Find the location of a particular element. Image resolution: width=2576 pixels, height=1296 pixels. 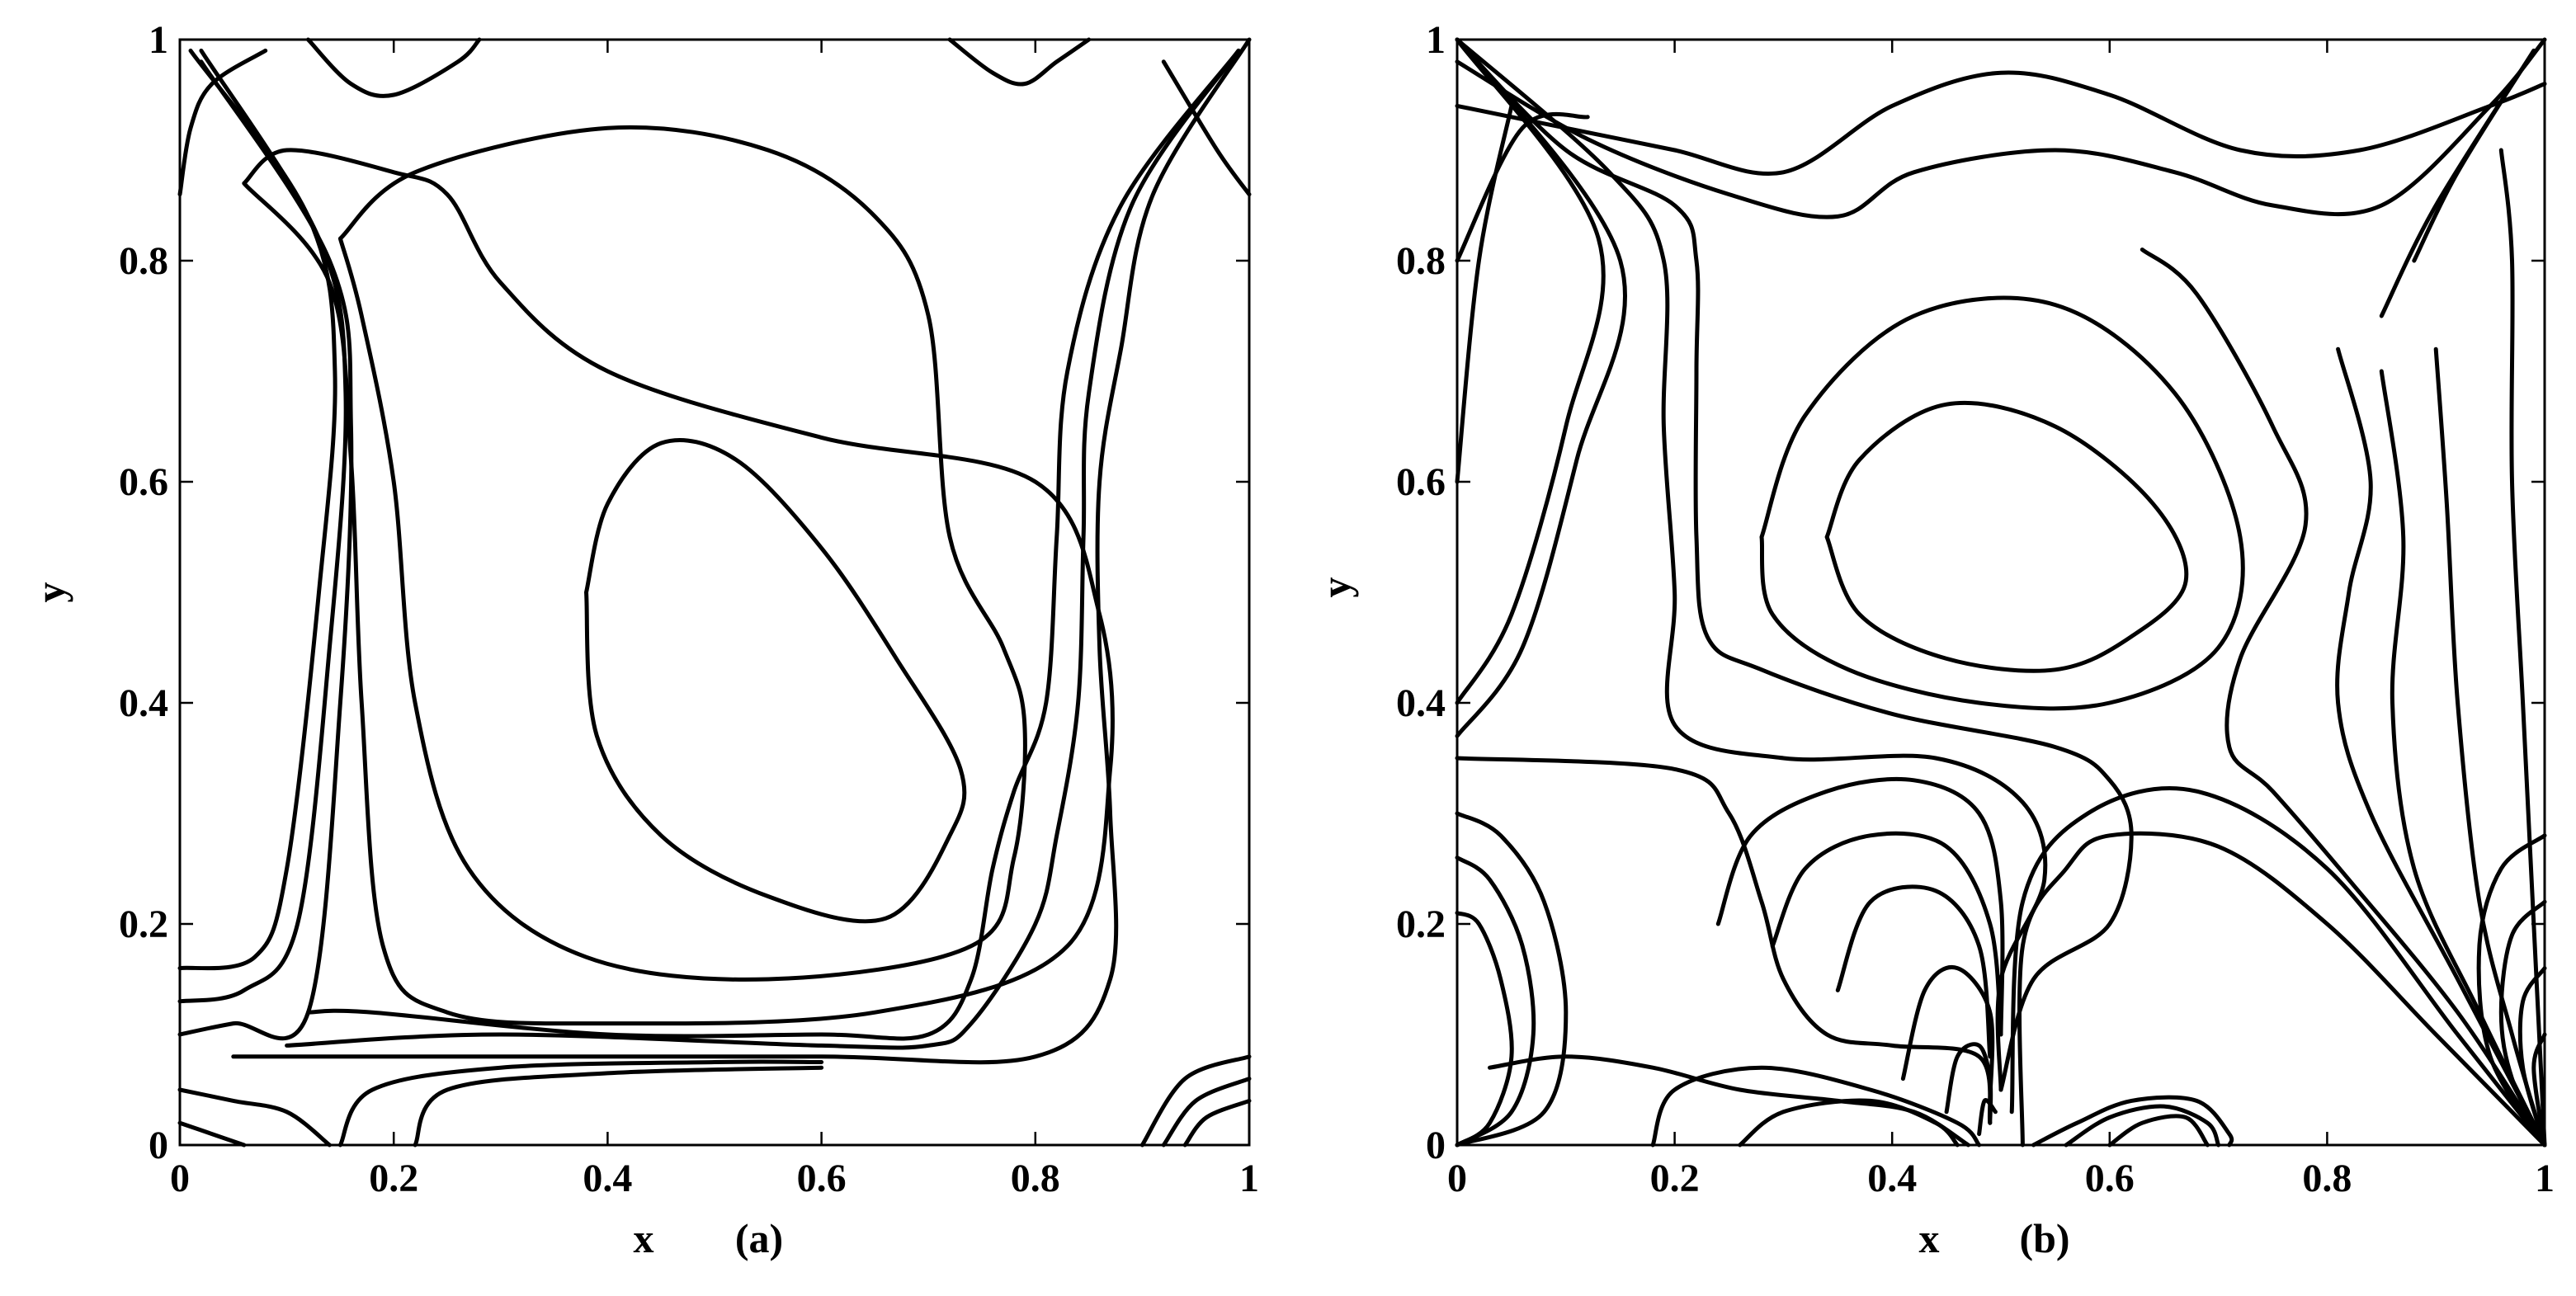

xlabel-a: x is located at coordinates (644, 1238).